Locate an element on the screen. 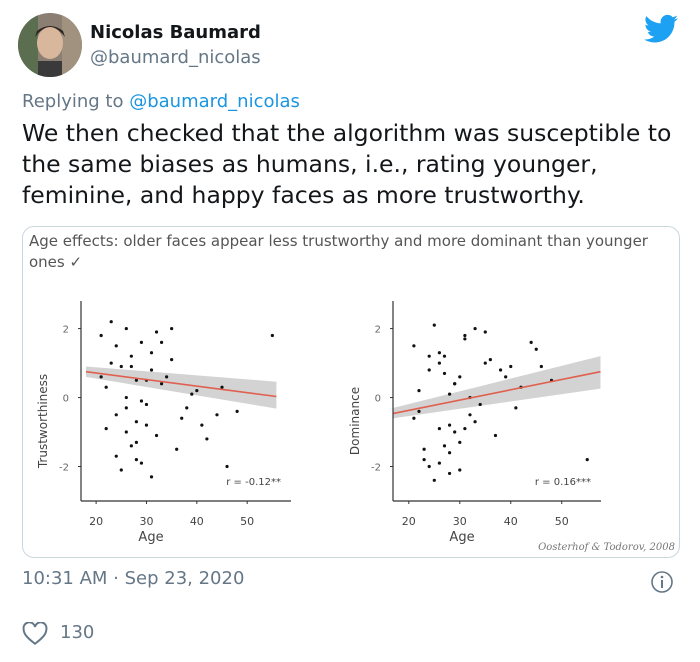 This screenshot has width=700, height=662. annotation: r = -0.12** is located at coordinates (253, 482).